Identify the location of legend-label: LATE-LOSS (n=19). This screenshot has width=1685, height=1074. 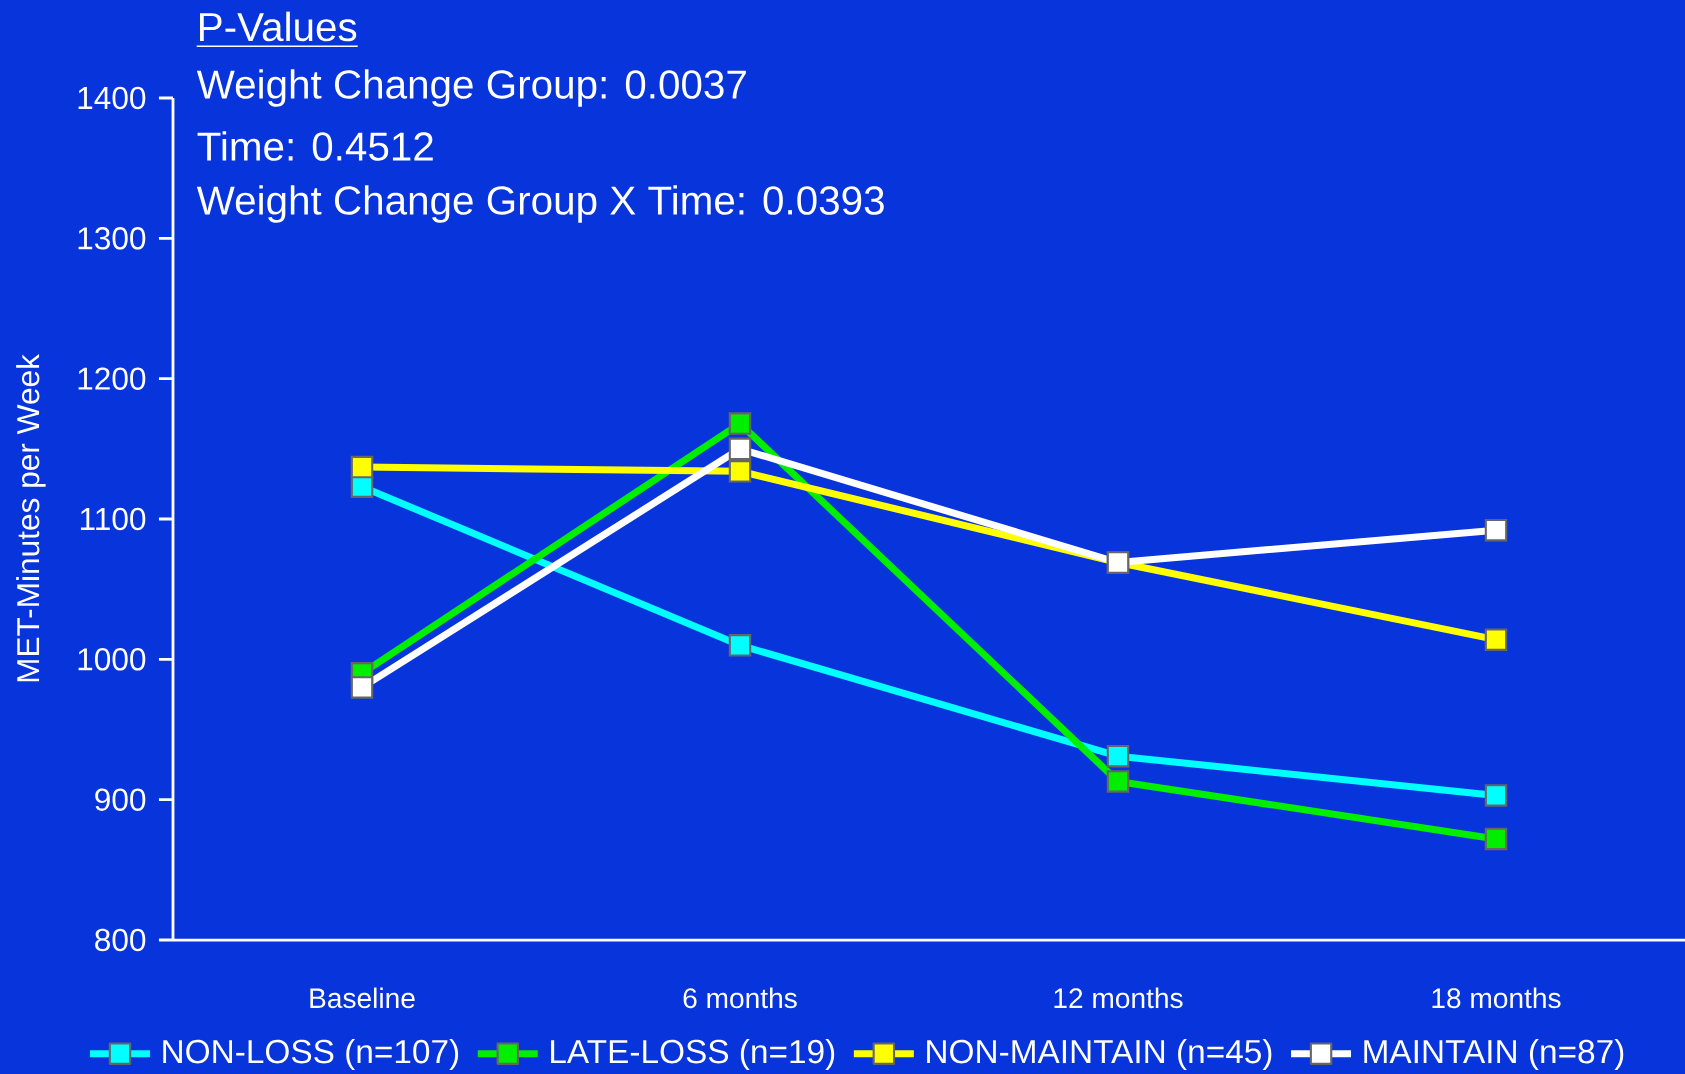
(693, 1054).